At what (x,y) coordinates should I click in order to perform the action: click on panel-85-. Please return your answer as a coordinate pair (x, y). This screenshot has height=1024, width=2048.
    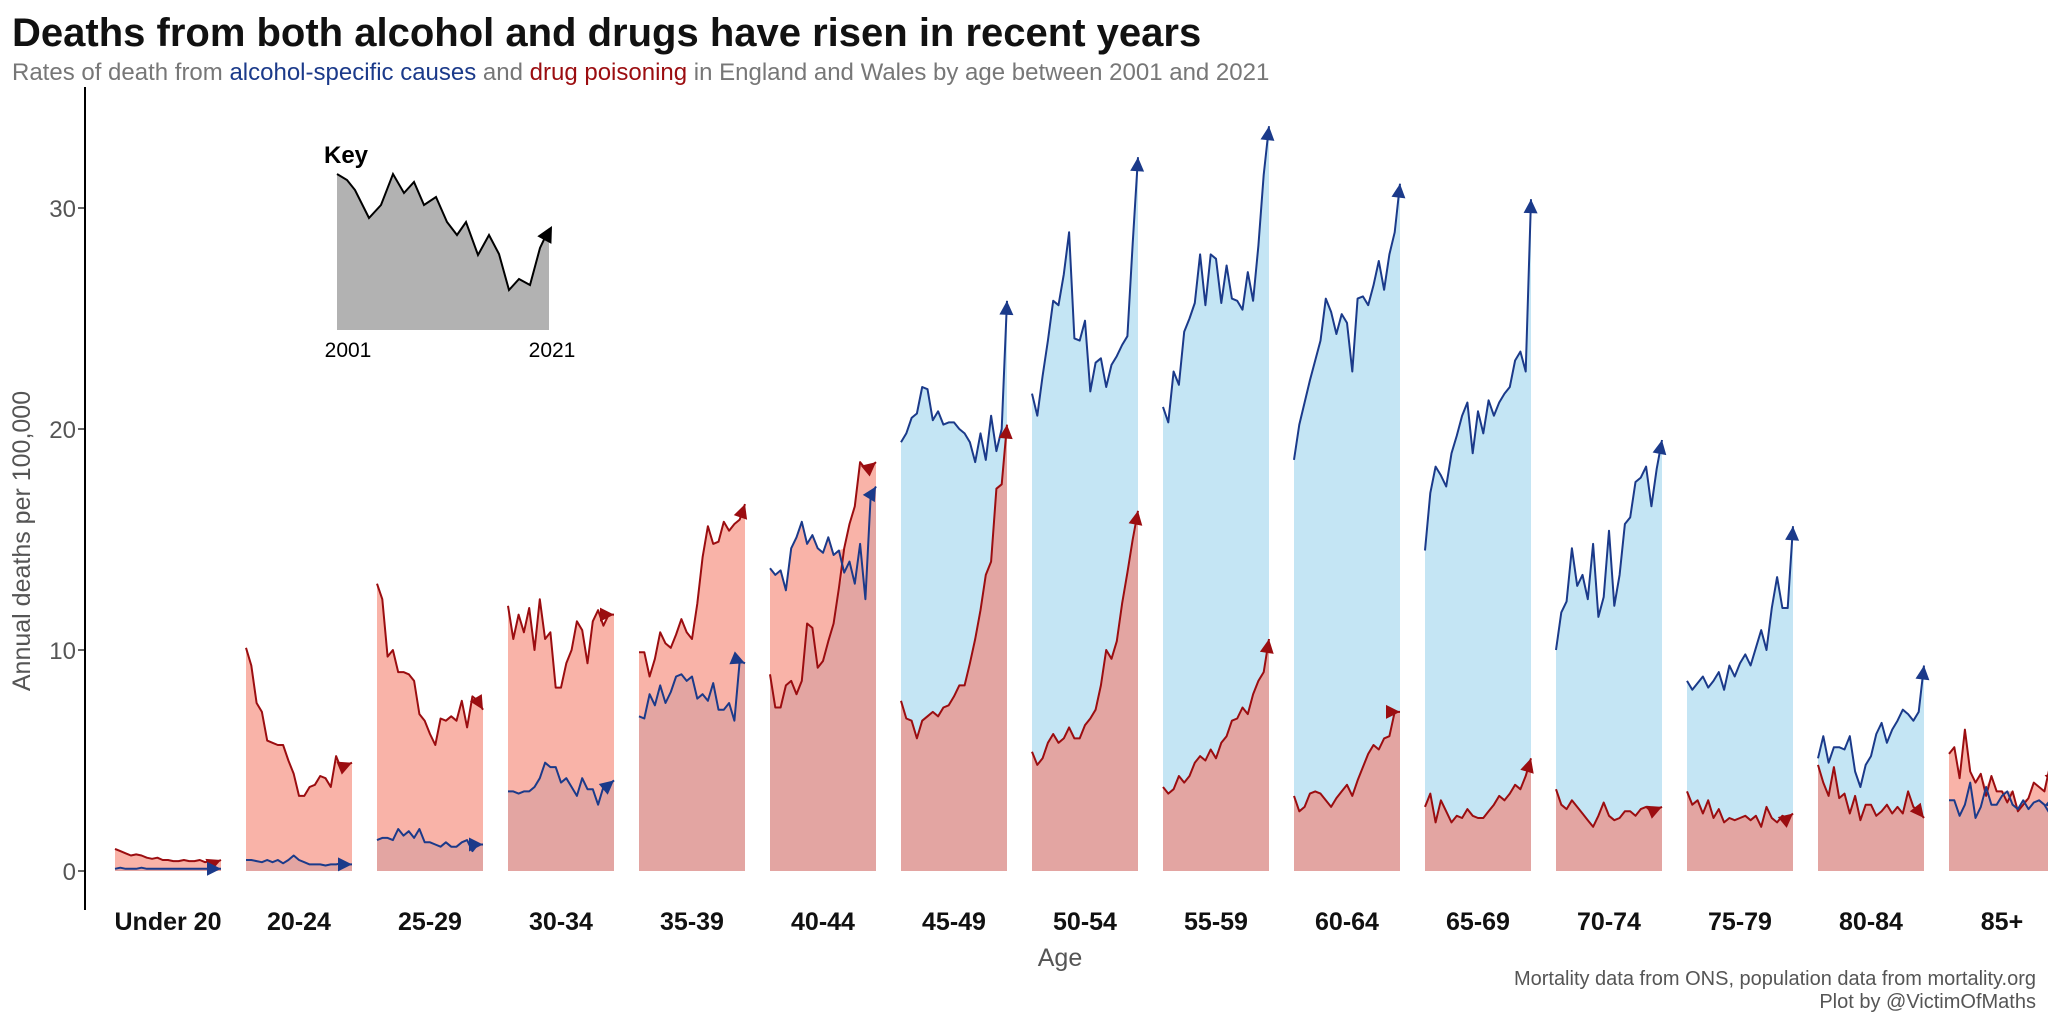
    Looking at the image, I should click on (1998, 799).